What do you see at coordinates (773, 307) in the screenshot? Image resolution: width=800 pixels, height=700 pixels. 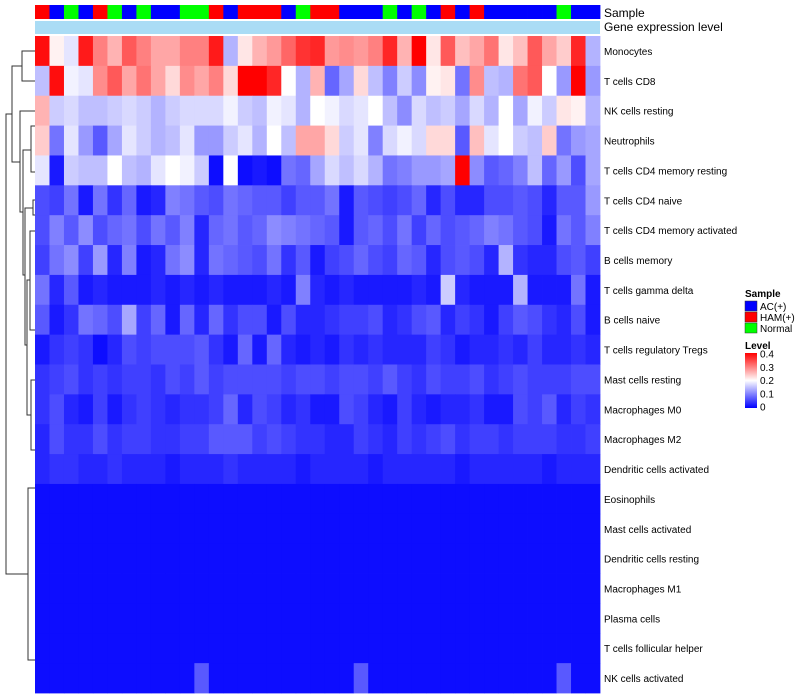 I see `legend-entry-label: AC(+)` at bounding box center [773, 307].